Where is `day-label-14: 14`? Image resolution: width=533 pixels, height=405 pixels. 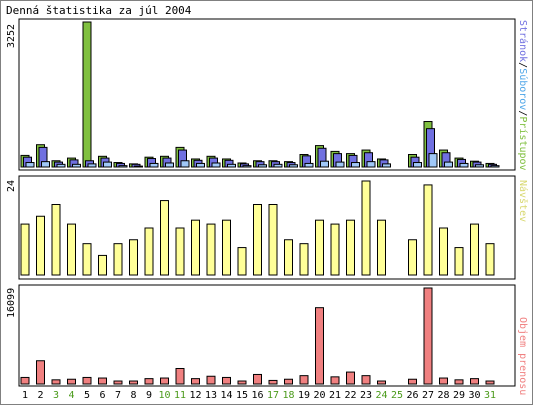 day-label-14: 14 is located at coordinates (226, 395).